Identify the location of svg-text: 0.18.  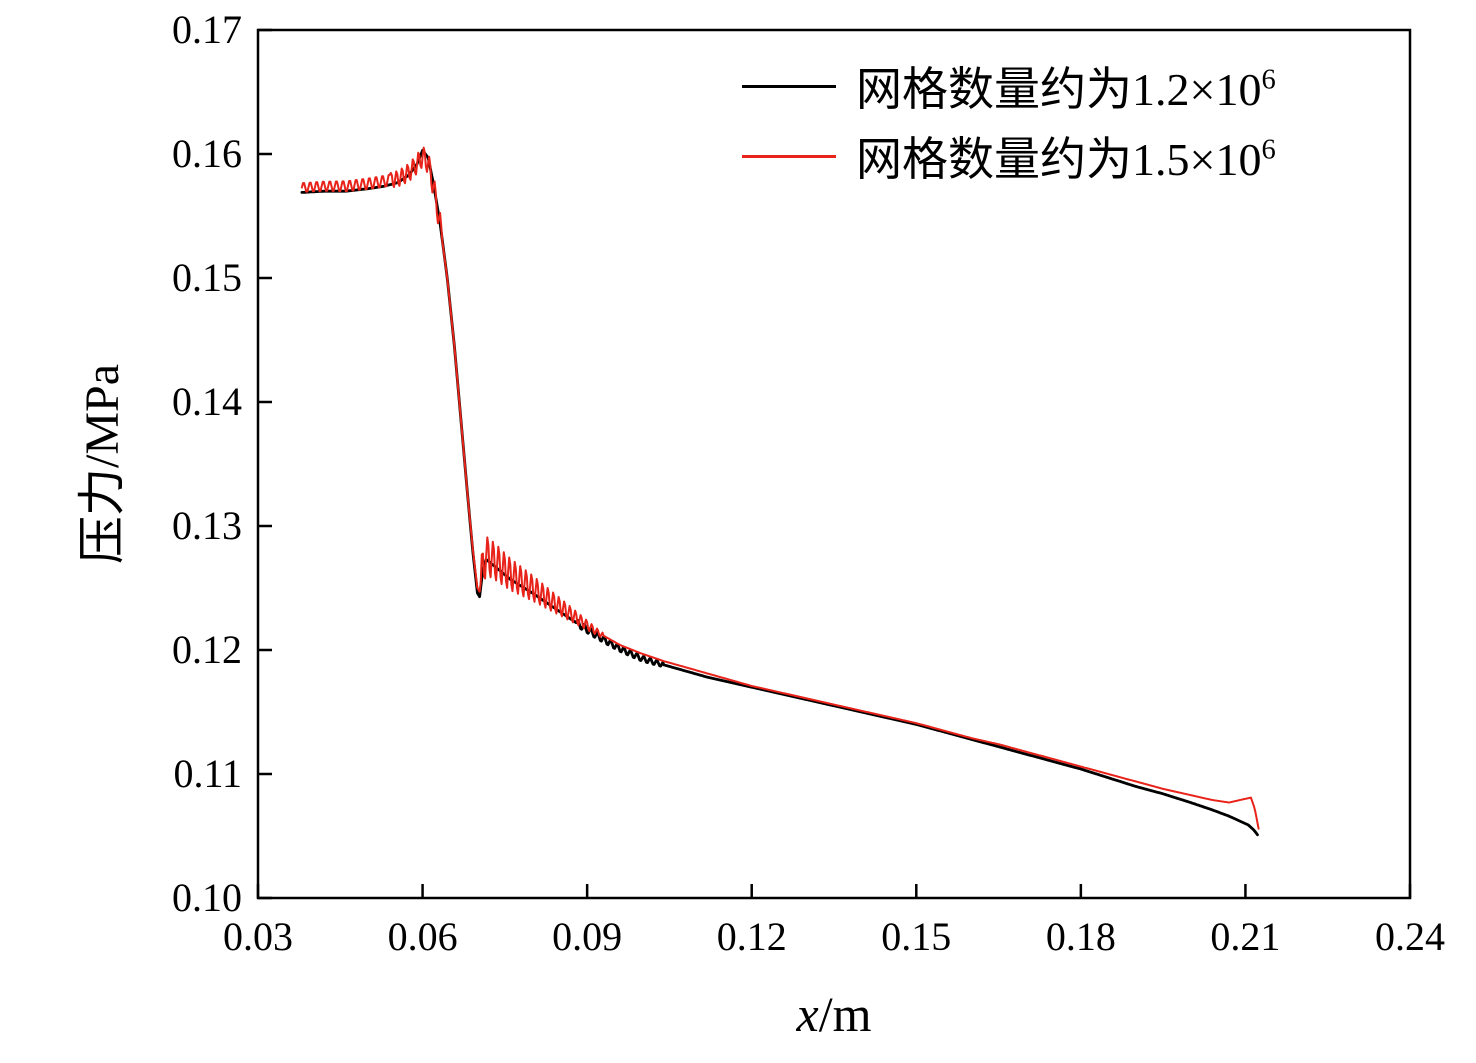
(1081, 936).